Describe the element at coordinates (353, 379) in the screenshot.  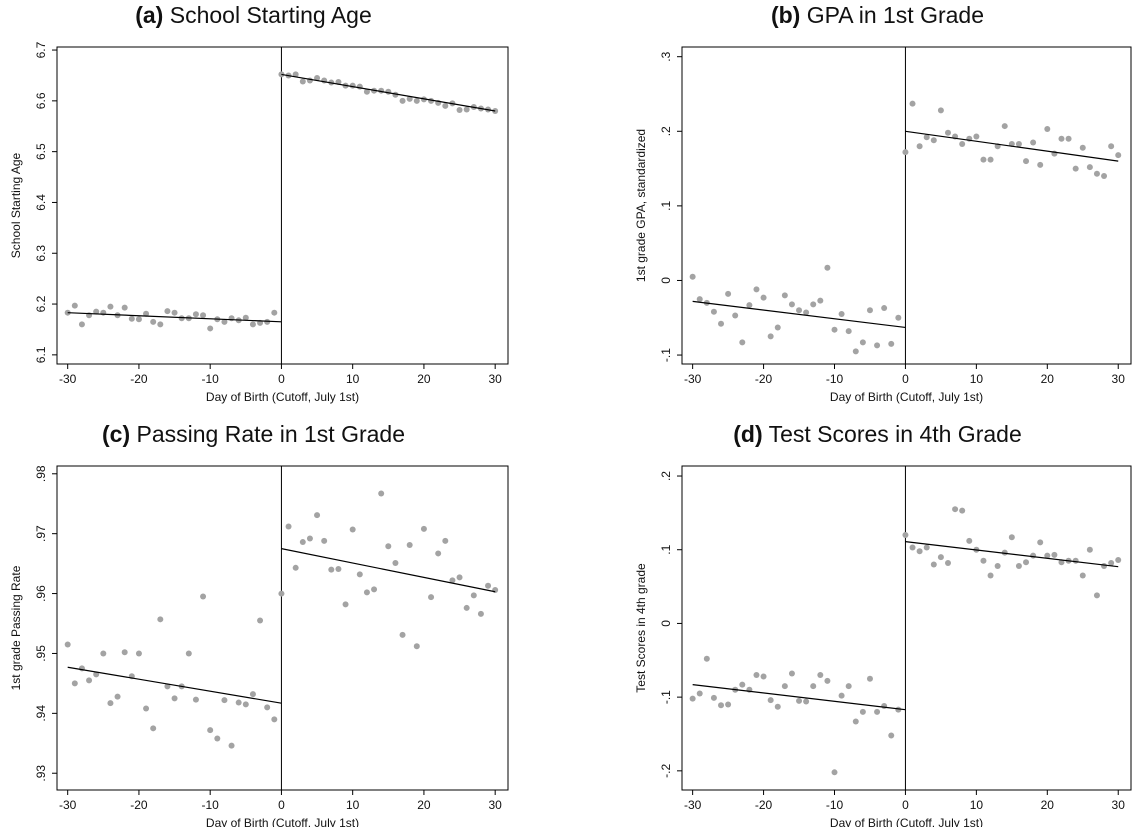
I see `x-tick-label: 10` at that location.